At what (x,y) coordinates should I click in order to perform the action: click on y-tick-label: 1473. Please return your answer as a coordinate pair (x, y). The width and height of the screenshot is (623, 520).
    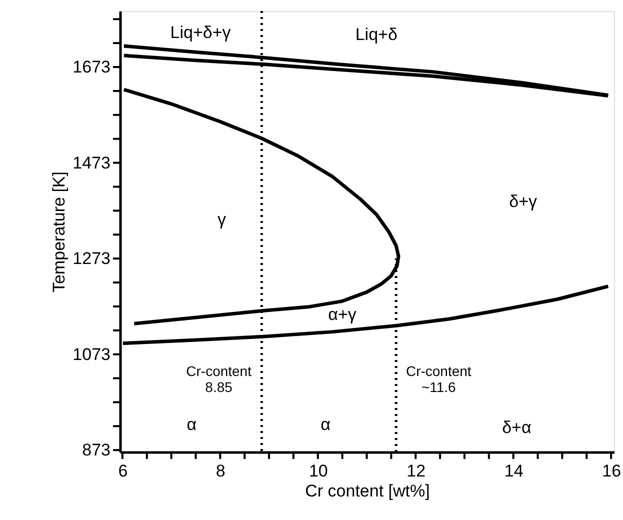
    Looking at the image, I should click on (91, 162).